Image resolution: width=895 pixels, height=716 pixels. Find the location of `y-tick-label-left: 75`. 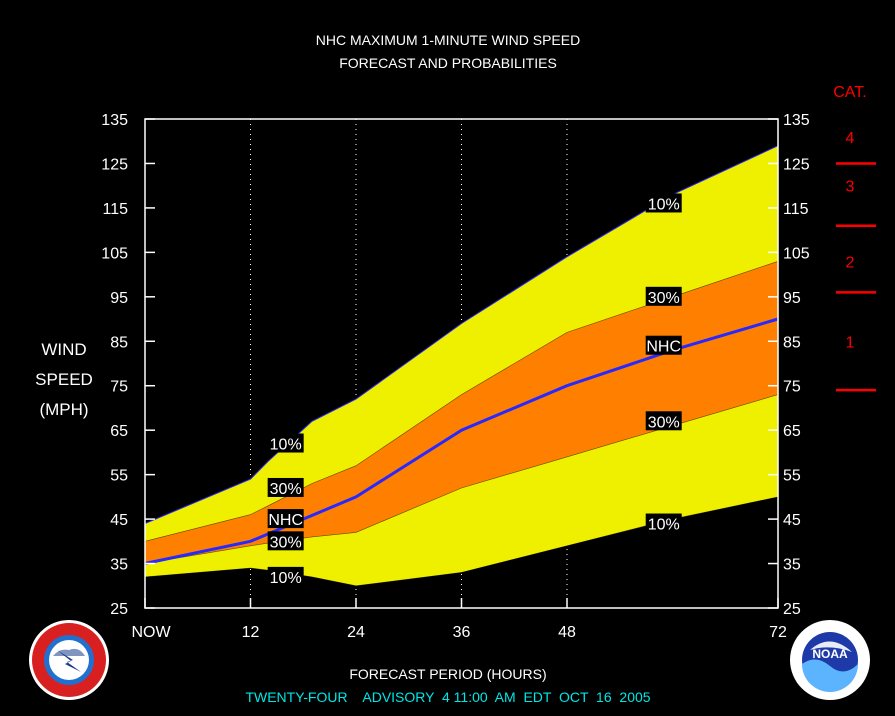

y-tick-label-left: 75 is located at coordinates (119, 387).